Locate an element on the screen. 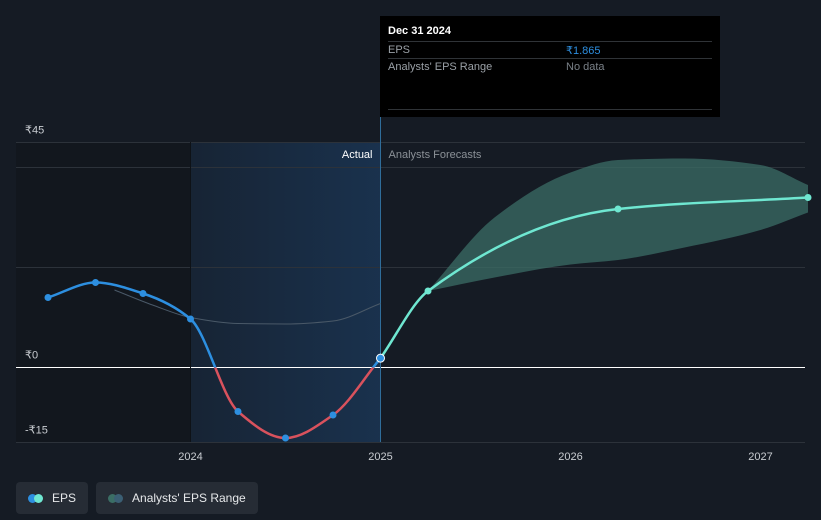 The width and height of the screenshot is (821, 520). x-tick-label: 2027 is located at coordinates (760, 457).